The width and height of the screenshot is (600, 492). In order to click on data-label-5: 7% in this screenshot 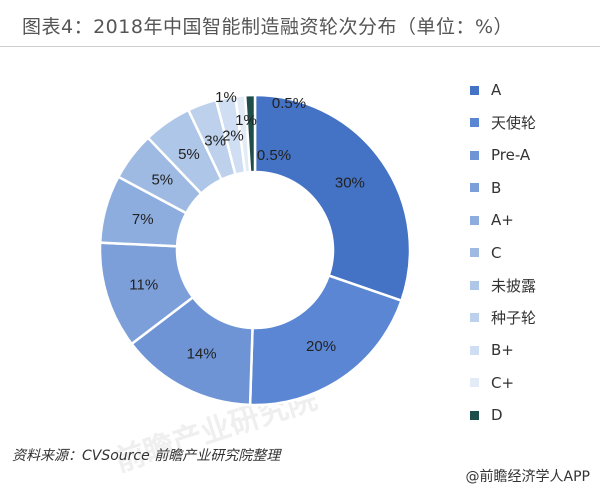, I will do `click(143, 219)`.